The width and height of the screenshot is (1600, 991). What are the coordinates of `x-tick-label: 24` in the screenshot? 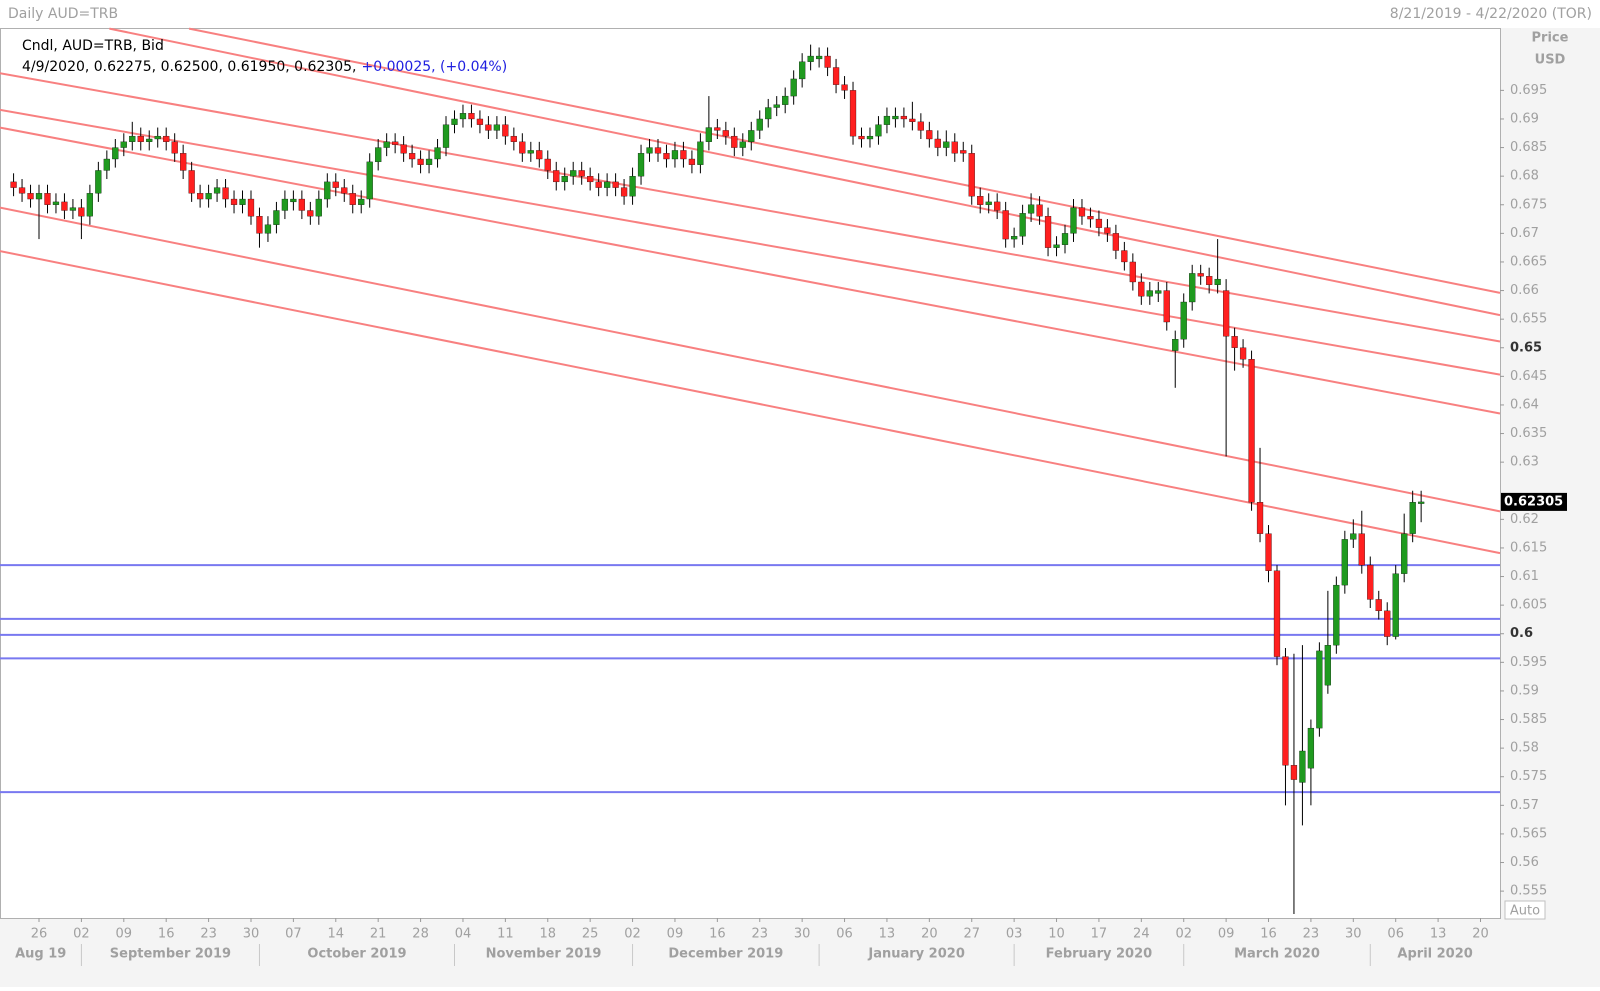 It's located at (1141, 934).